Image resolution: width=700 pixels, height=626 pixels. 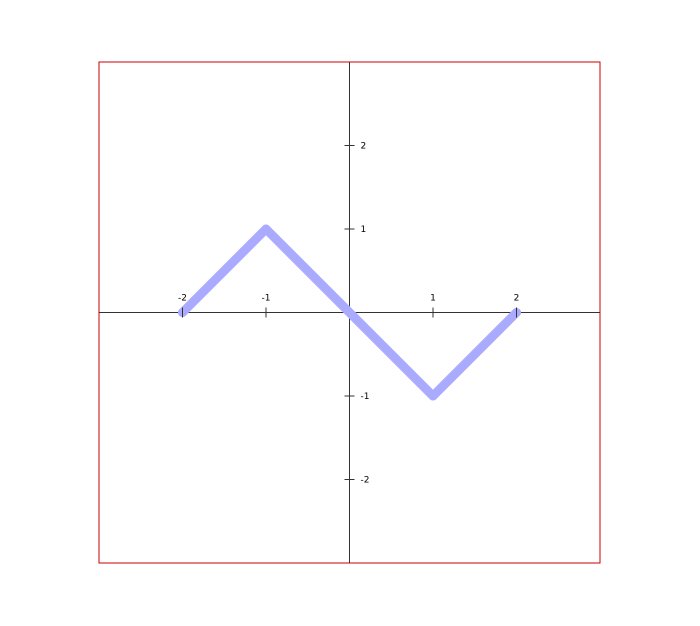 I want to click on x-tick-label: 2, so click(x=517, y=299).